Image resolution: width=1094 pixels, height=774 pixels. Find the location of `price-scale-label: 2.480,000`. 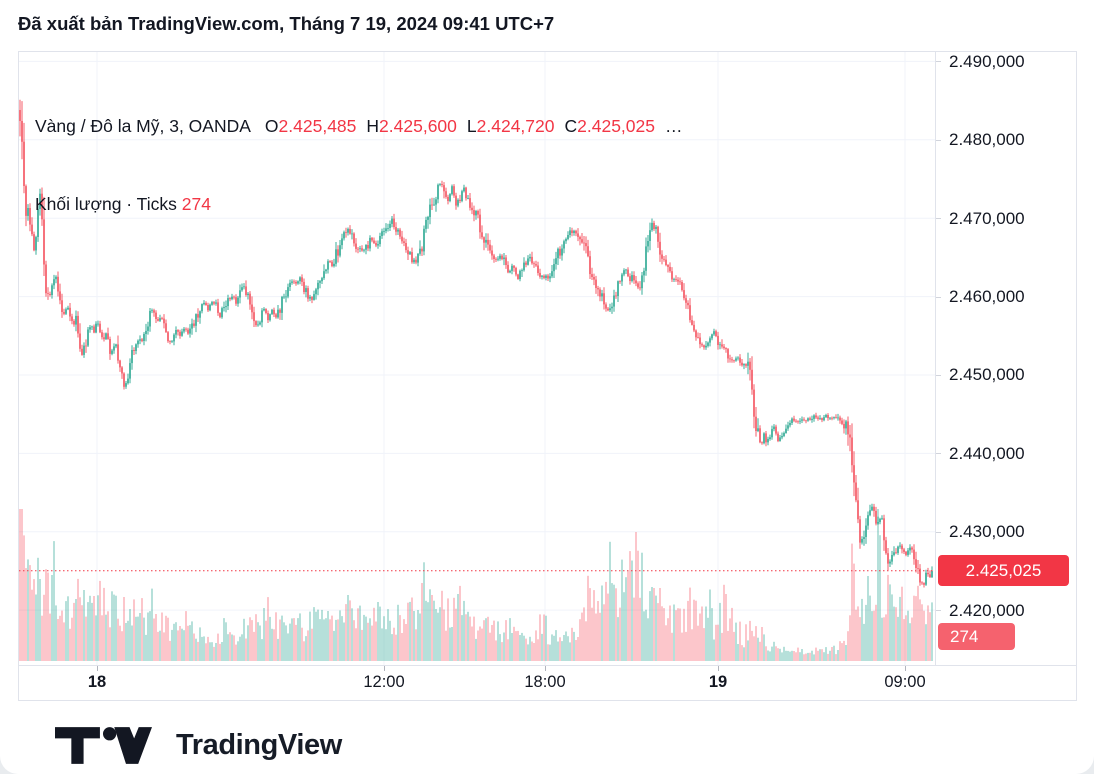

price-scale-label: 2.480,000 is located at coordinates (987, 140).